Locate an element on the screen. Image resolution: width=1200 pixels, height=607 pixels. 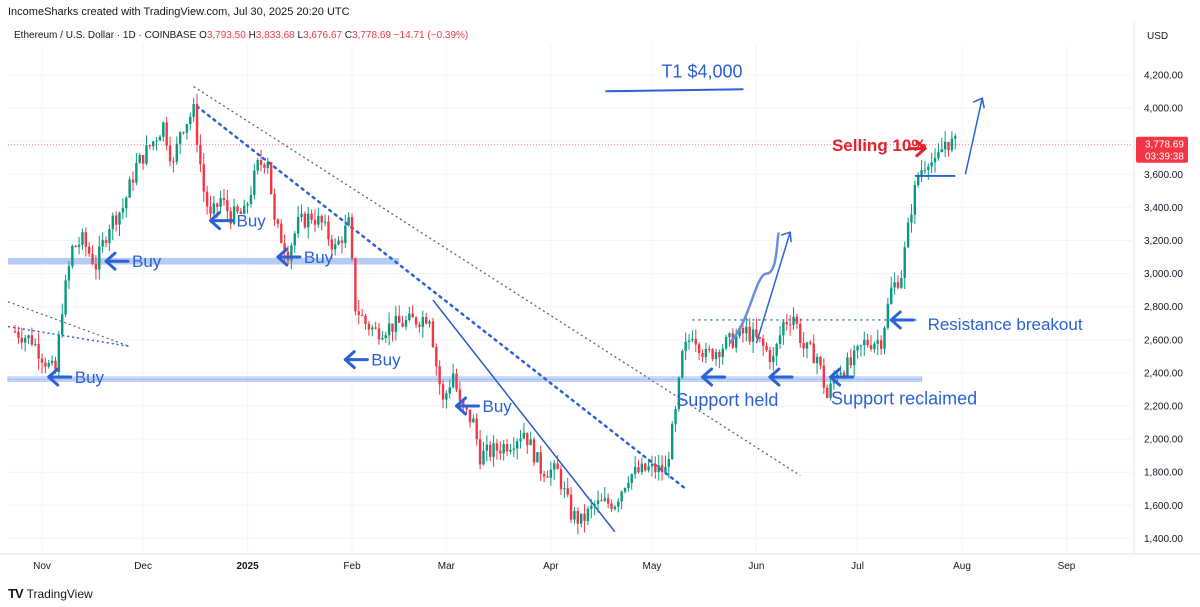
time-tick-label: Dec is located at coordinates (143, 566).